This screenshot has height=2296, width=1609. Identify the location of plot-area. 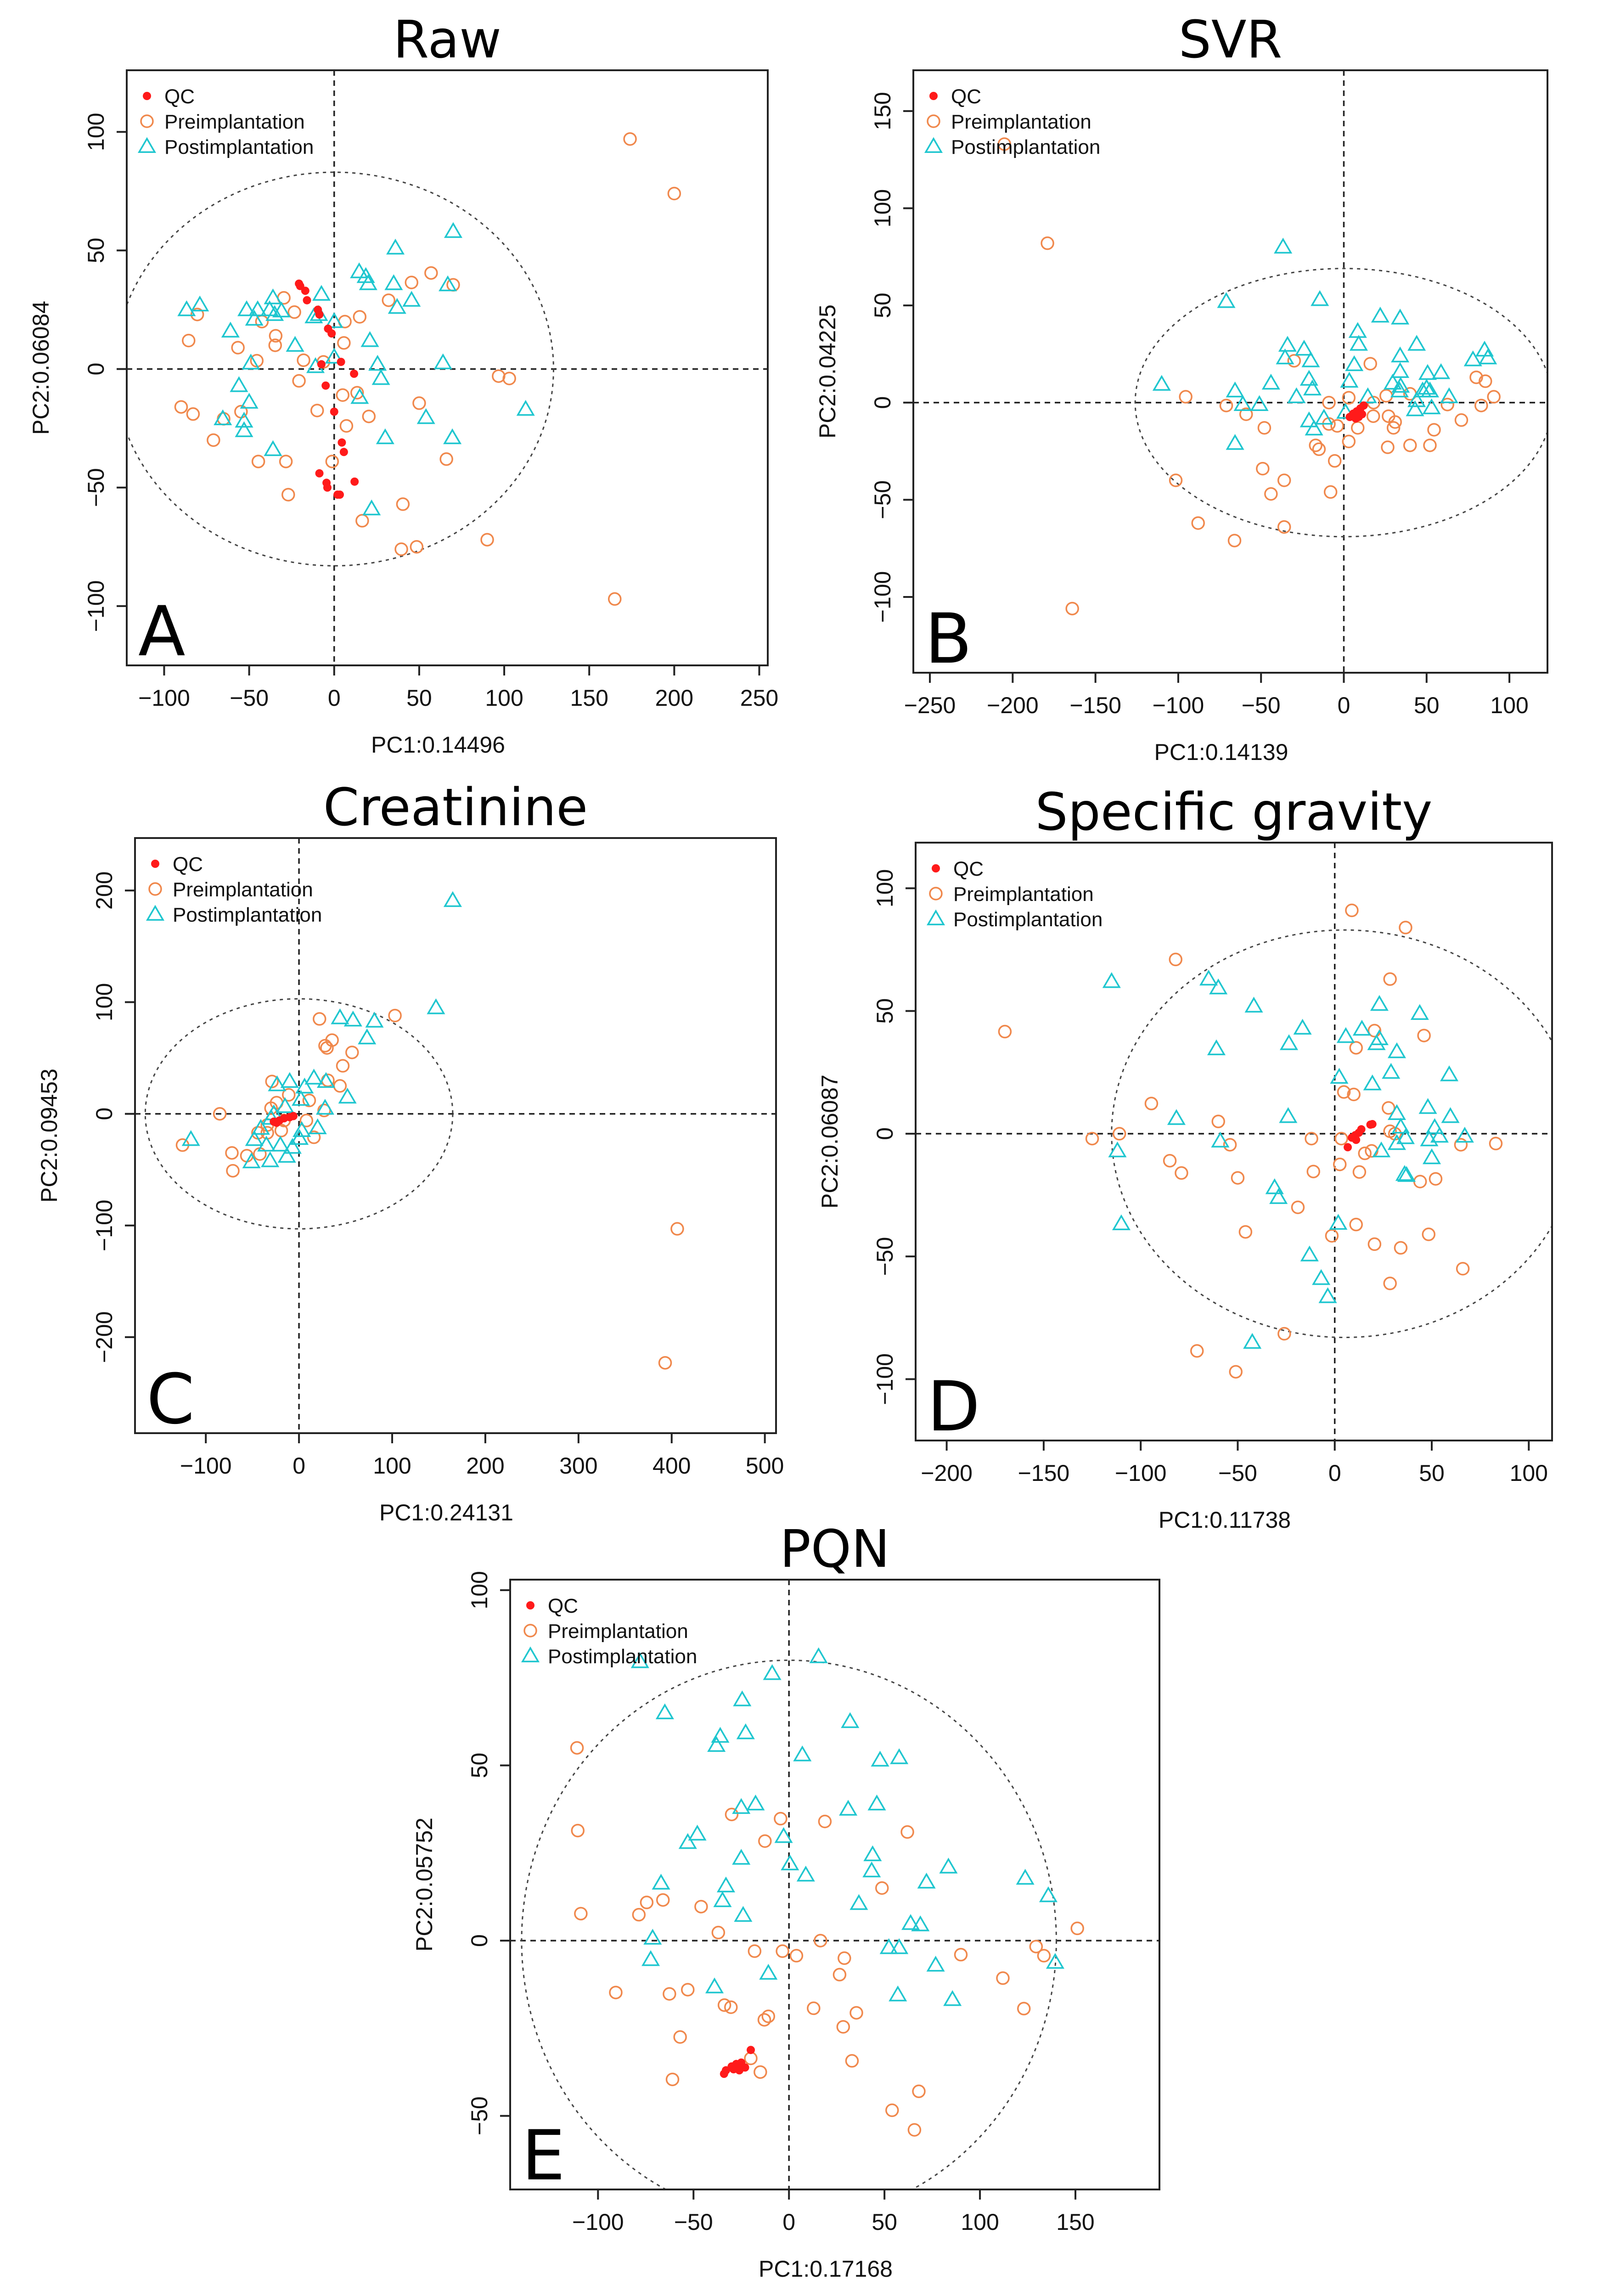
(447, 367).